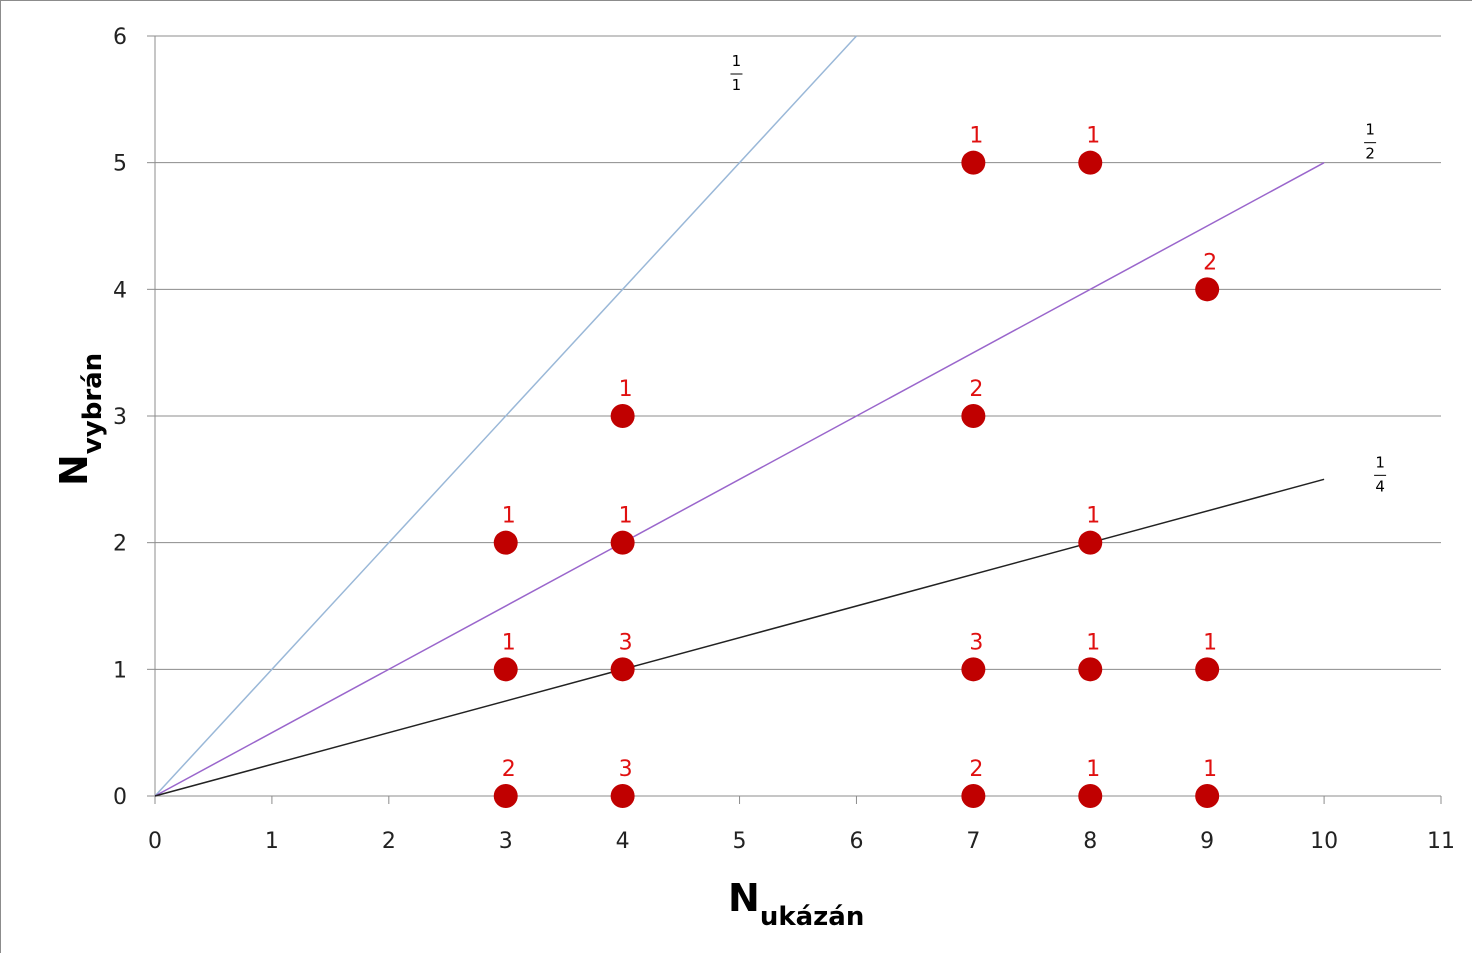 The image size is (1472, 954). I want to click on y-tick-label: 4, so click(120, 290).